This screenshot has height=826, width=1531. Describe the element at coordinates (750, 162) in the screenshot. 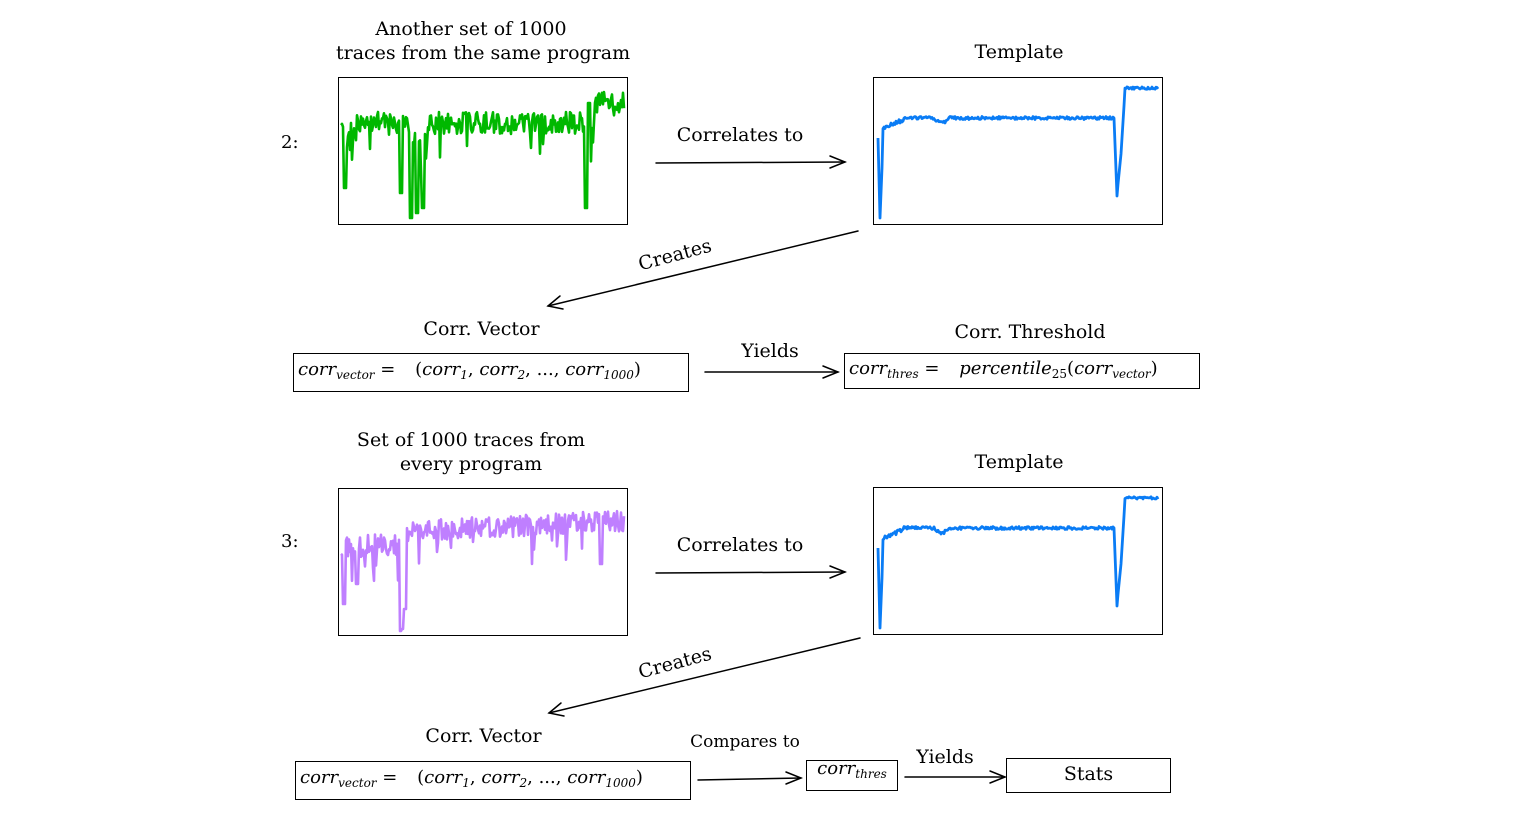

I see `step2-correlates-arrow` at that location.